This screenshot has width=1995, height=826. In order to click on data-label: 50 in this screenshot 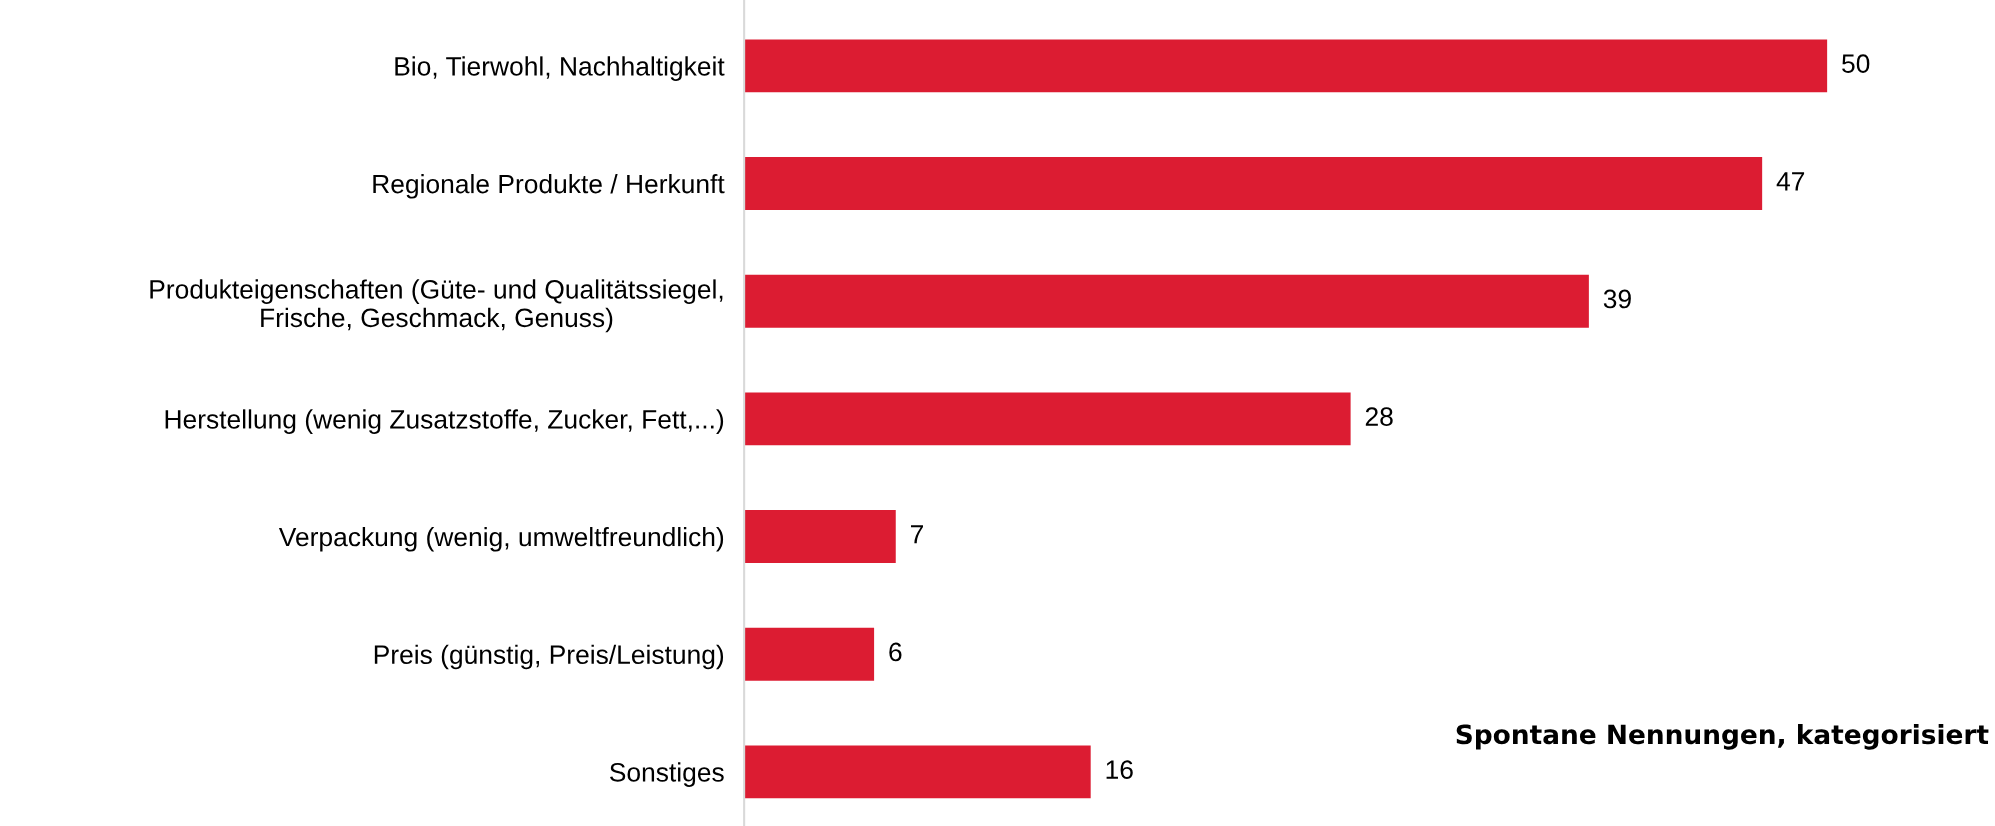, I will do `click(1856, 63)`.